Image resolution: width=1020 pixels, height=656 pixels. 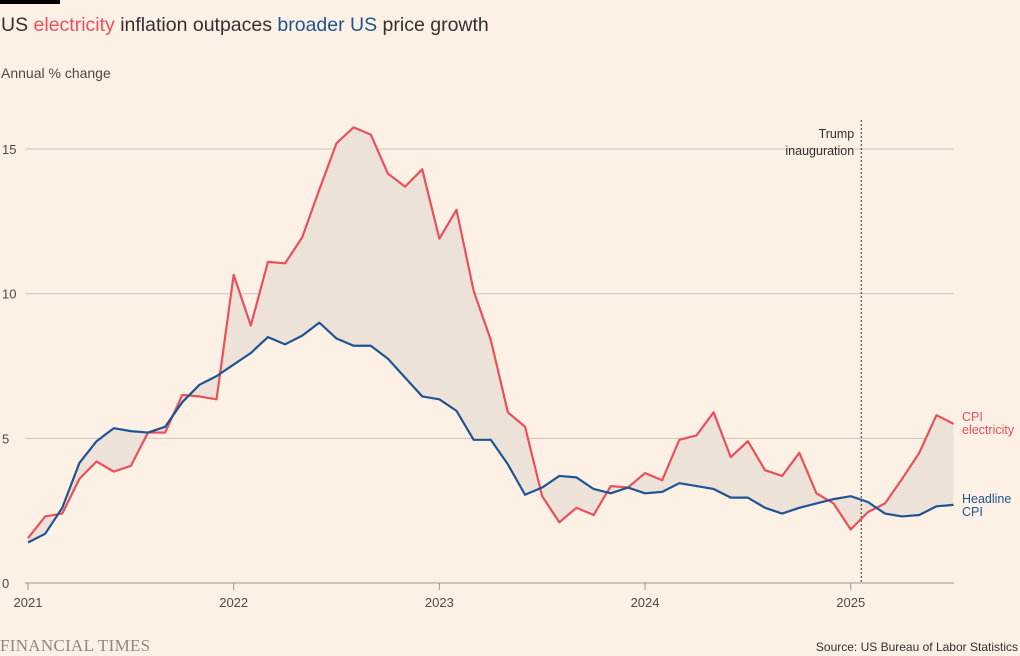 What do you see at coordinates (9, 149) in the screenshot?
I see `y-tick-label: 15` at bounding box center [9, 149].